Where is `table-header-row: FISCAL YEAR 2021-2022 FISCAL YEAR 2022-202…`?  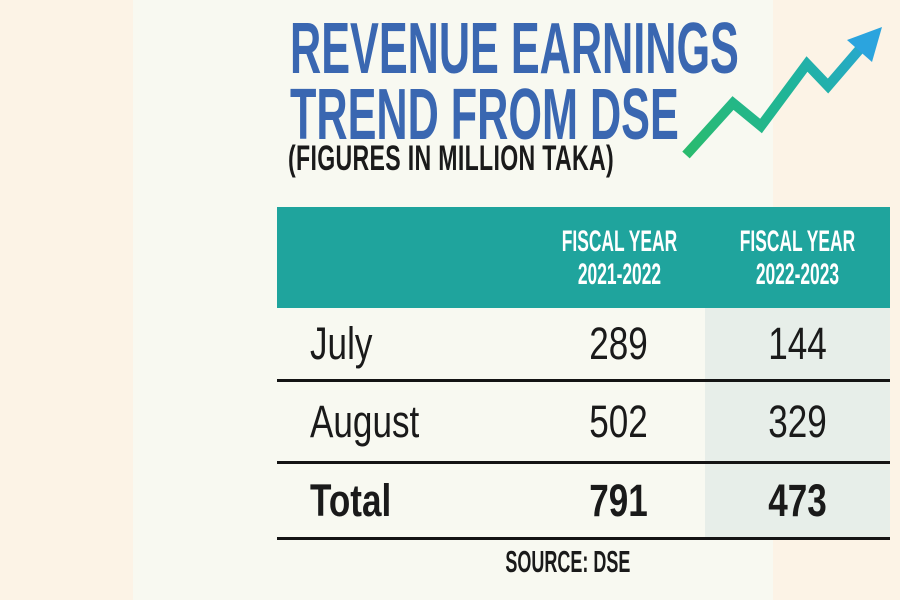 table-header-row: FISCAL YEAR 2021-2022 FISCAL YEAR 2022-202… is located at coordinates (583, 257).